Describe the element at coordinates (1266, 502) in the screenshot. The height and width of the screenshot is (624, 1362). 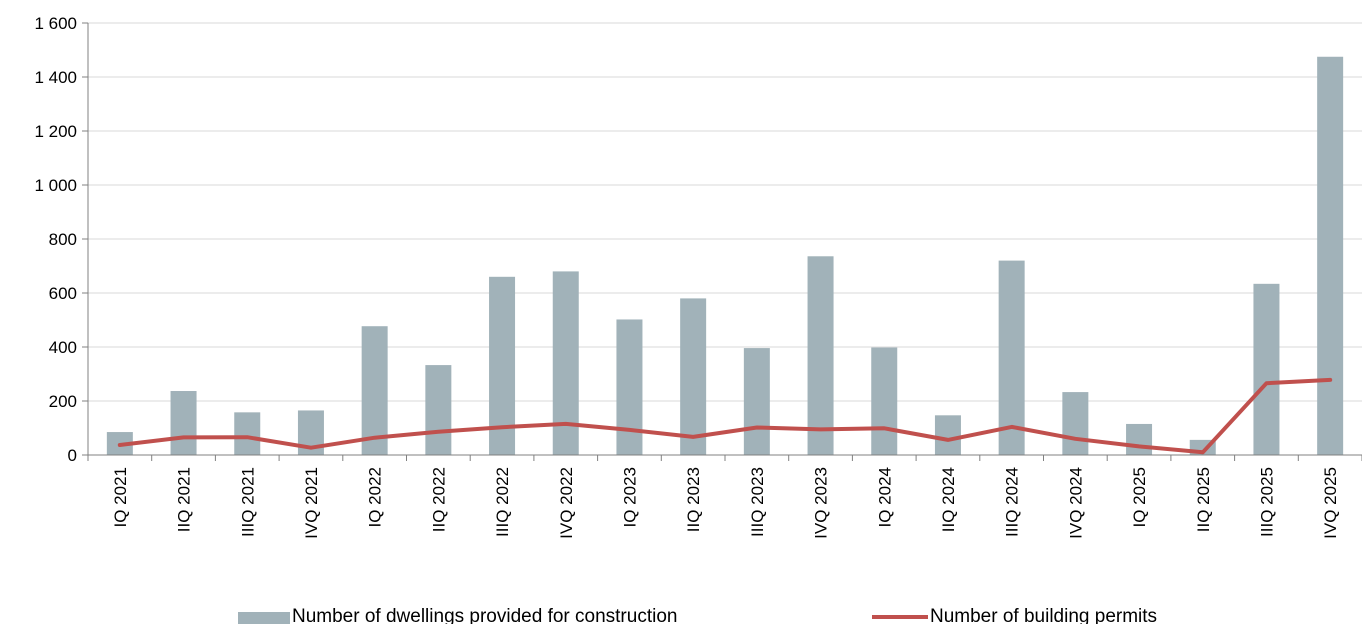
I see `x-tick-label: IIIQ 2025` at that location.